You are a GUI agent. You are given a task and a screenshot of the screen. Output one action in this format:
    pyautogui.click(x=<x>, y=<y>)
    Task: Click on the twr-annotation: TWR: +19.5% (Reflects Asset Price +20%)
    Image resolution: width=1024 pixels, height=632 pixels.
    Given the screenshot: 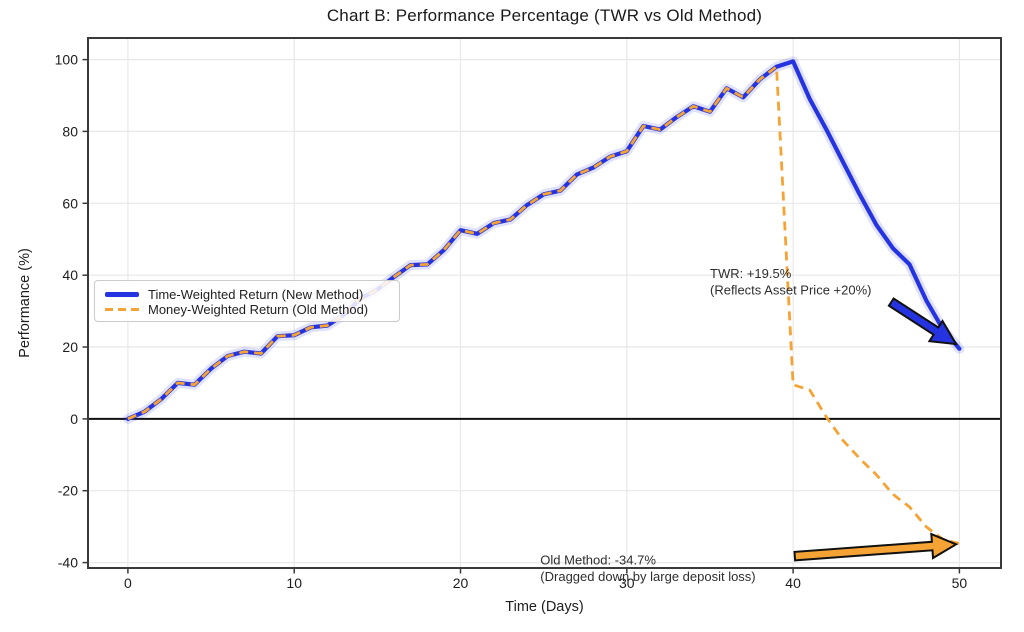 What is the action you would take?
    pyautogui.click(x=790, y=282)
    